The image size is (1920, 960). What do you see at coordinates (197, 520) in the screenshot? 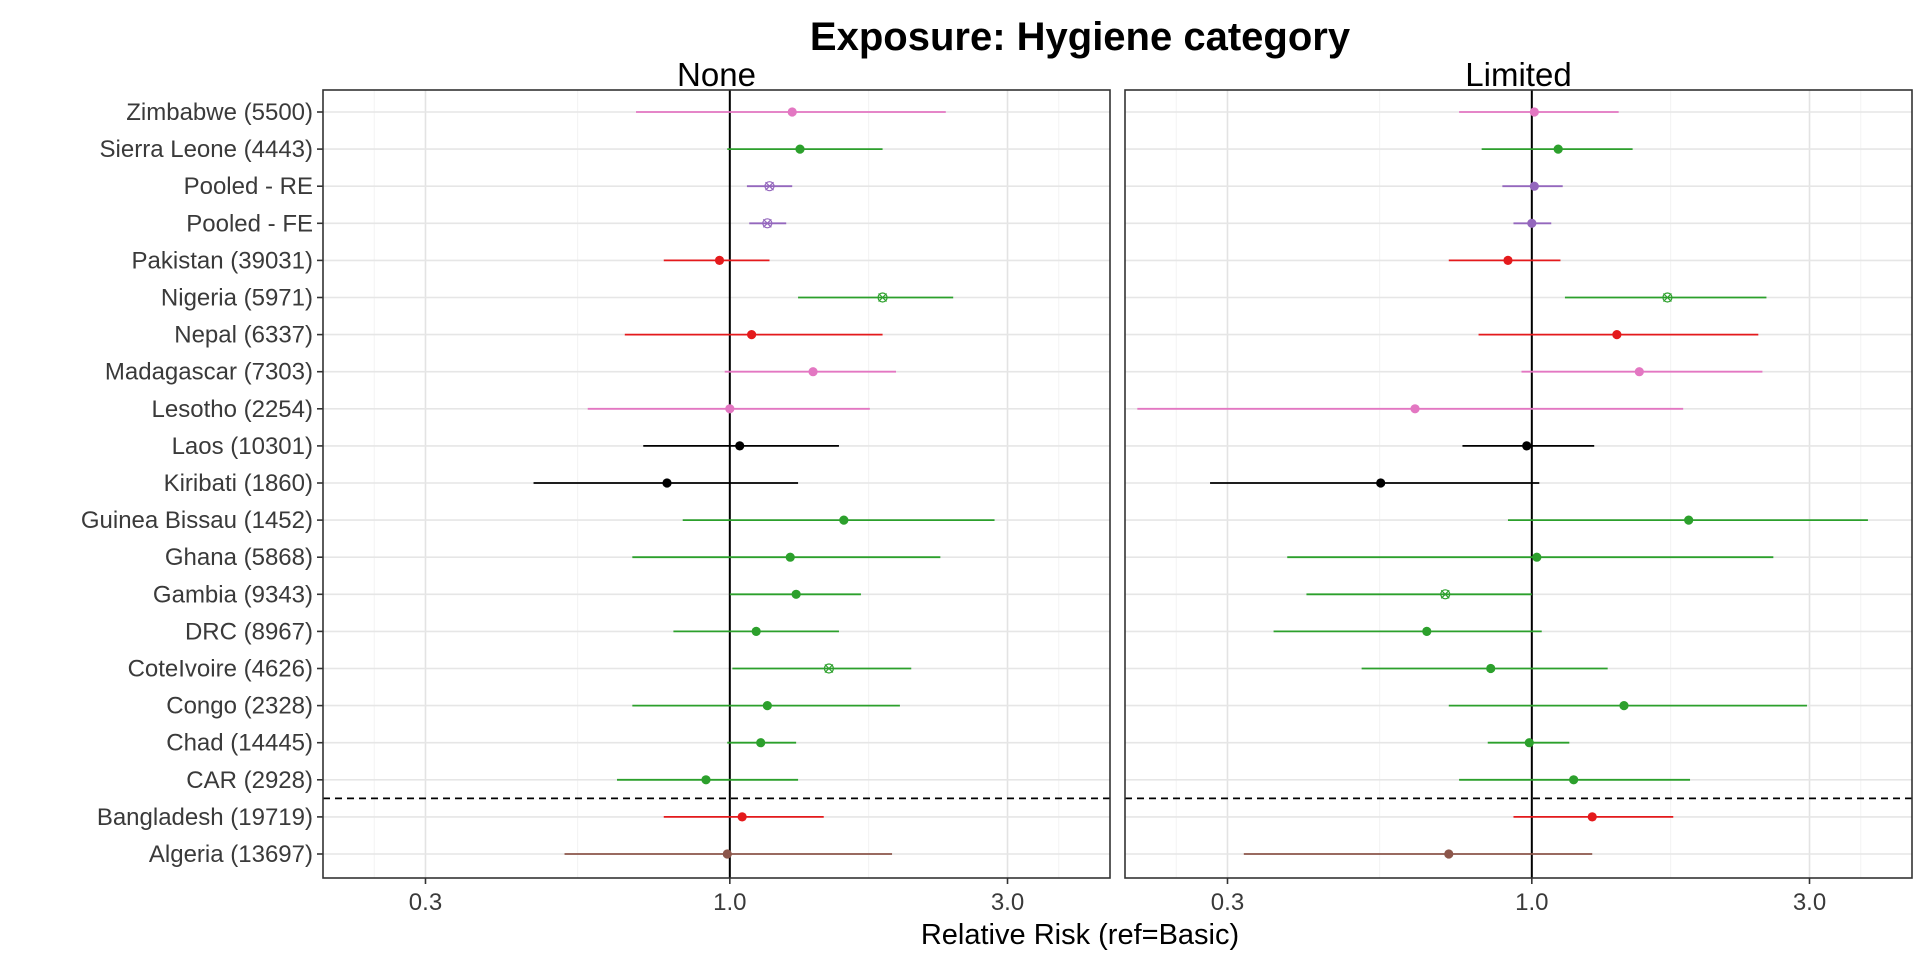
I see `y-label-row: Guinea Bissau (1452)` at bounding box center [197, 520].